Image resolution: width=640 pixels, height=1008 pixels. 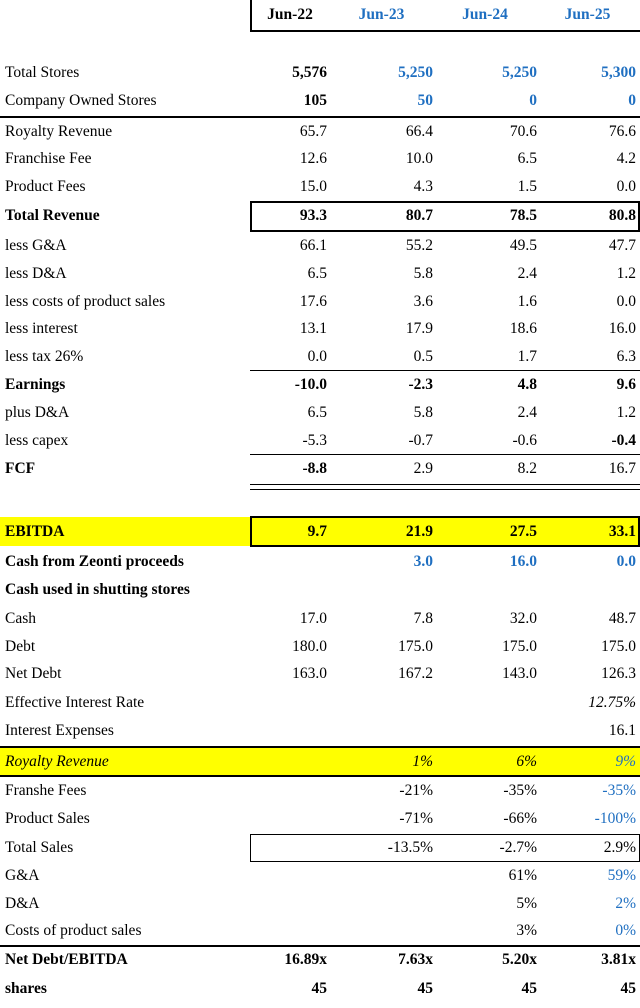 What do you see at coordinates (626, 158) in the screenshot?
I see `cell-jun25: 4.2` at bounding box center [626, 158].